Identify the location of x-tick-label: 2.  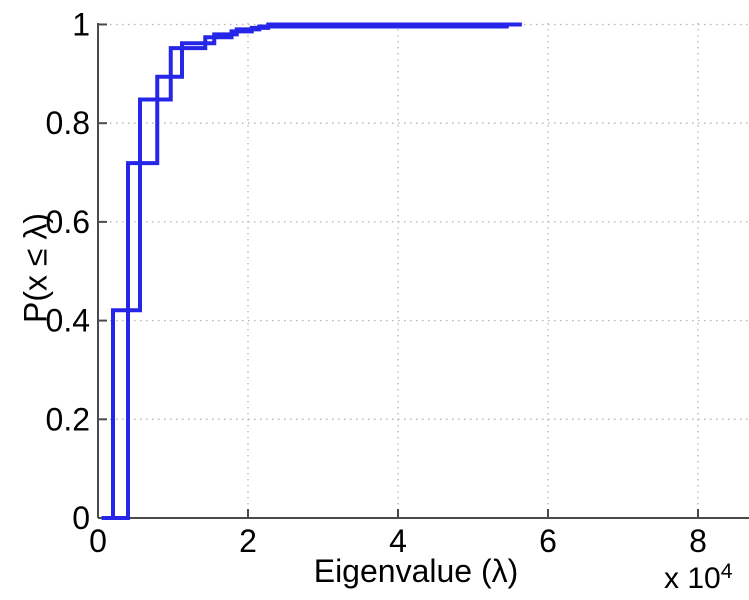
(248, 541).